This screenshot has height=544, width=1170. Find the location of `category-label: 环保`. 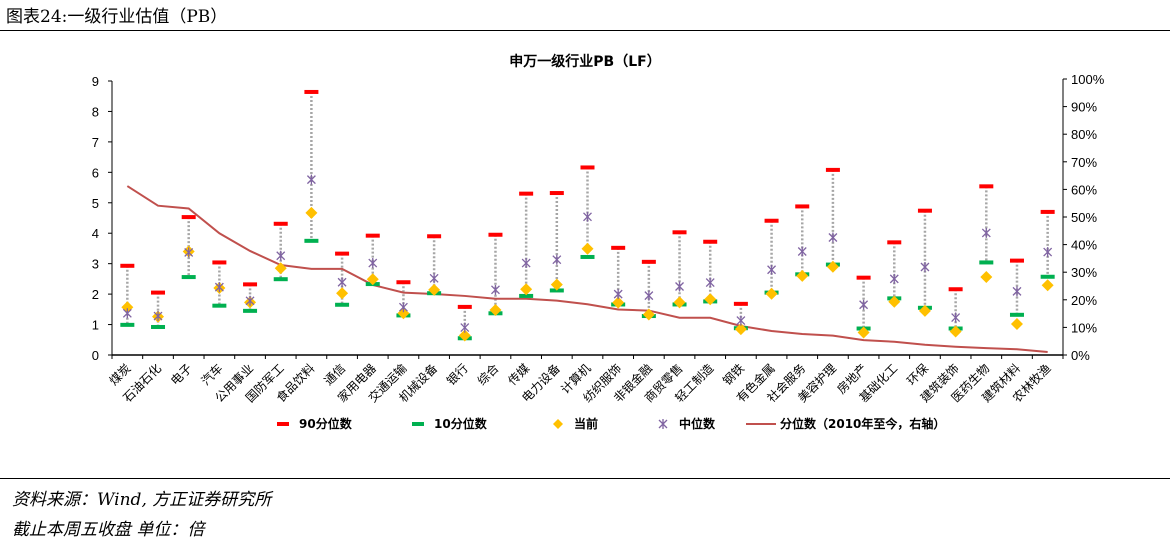

category-label: 环保 is located at coordinates (917, 374).